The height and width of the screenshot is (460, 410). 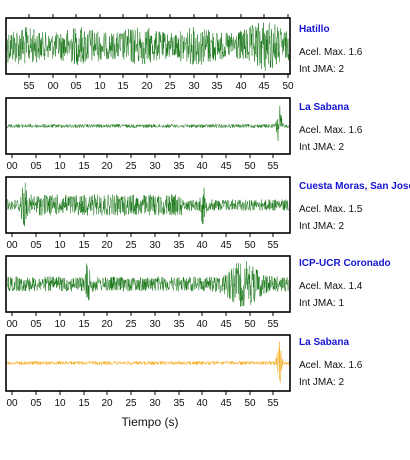 What do you see at coordinates (354, 186) in the screenshot?
I see `station-name: Cuesta Moras, San Jose` at bounding box center [354, 186].